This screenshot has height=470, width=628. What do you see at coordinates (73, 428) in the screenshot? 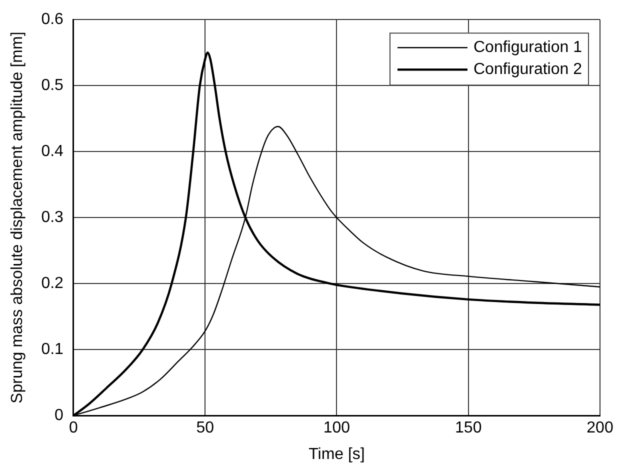
I see `x-tick-label: 0` at bounding box center [73, 428].